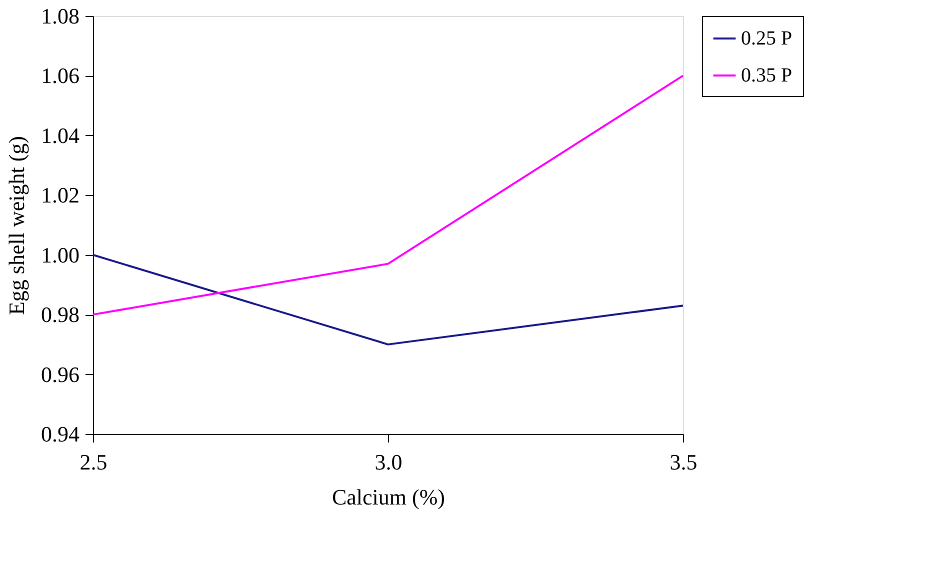 This screenshot has width=927, height=567. What do you see at coordinates (684, 462) in the screenshot?
I see `x-tick-label: 3.5` at bounding box center [684, 462].